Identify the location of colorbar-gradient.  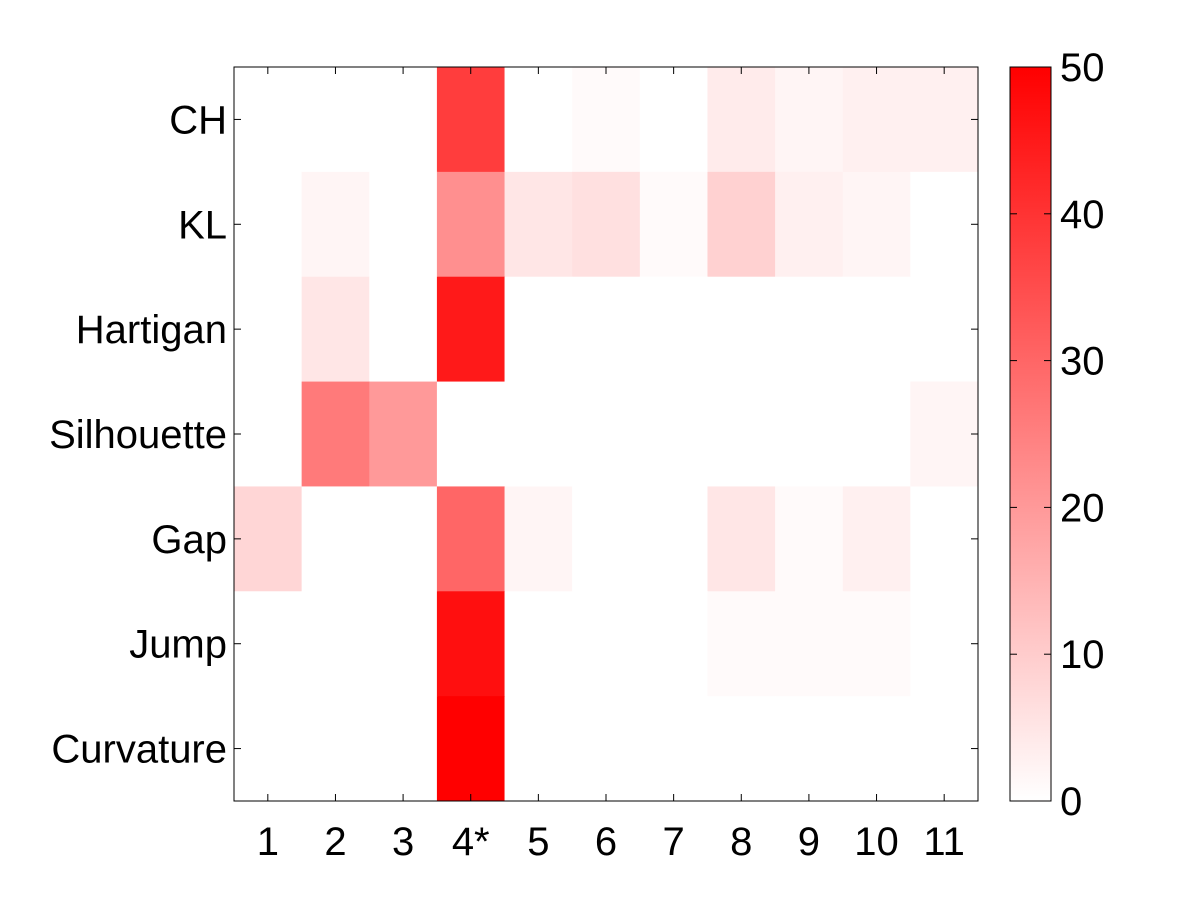
(1030, 434).